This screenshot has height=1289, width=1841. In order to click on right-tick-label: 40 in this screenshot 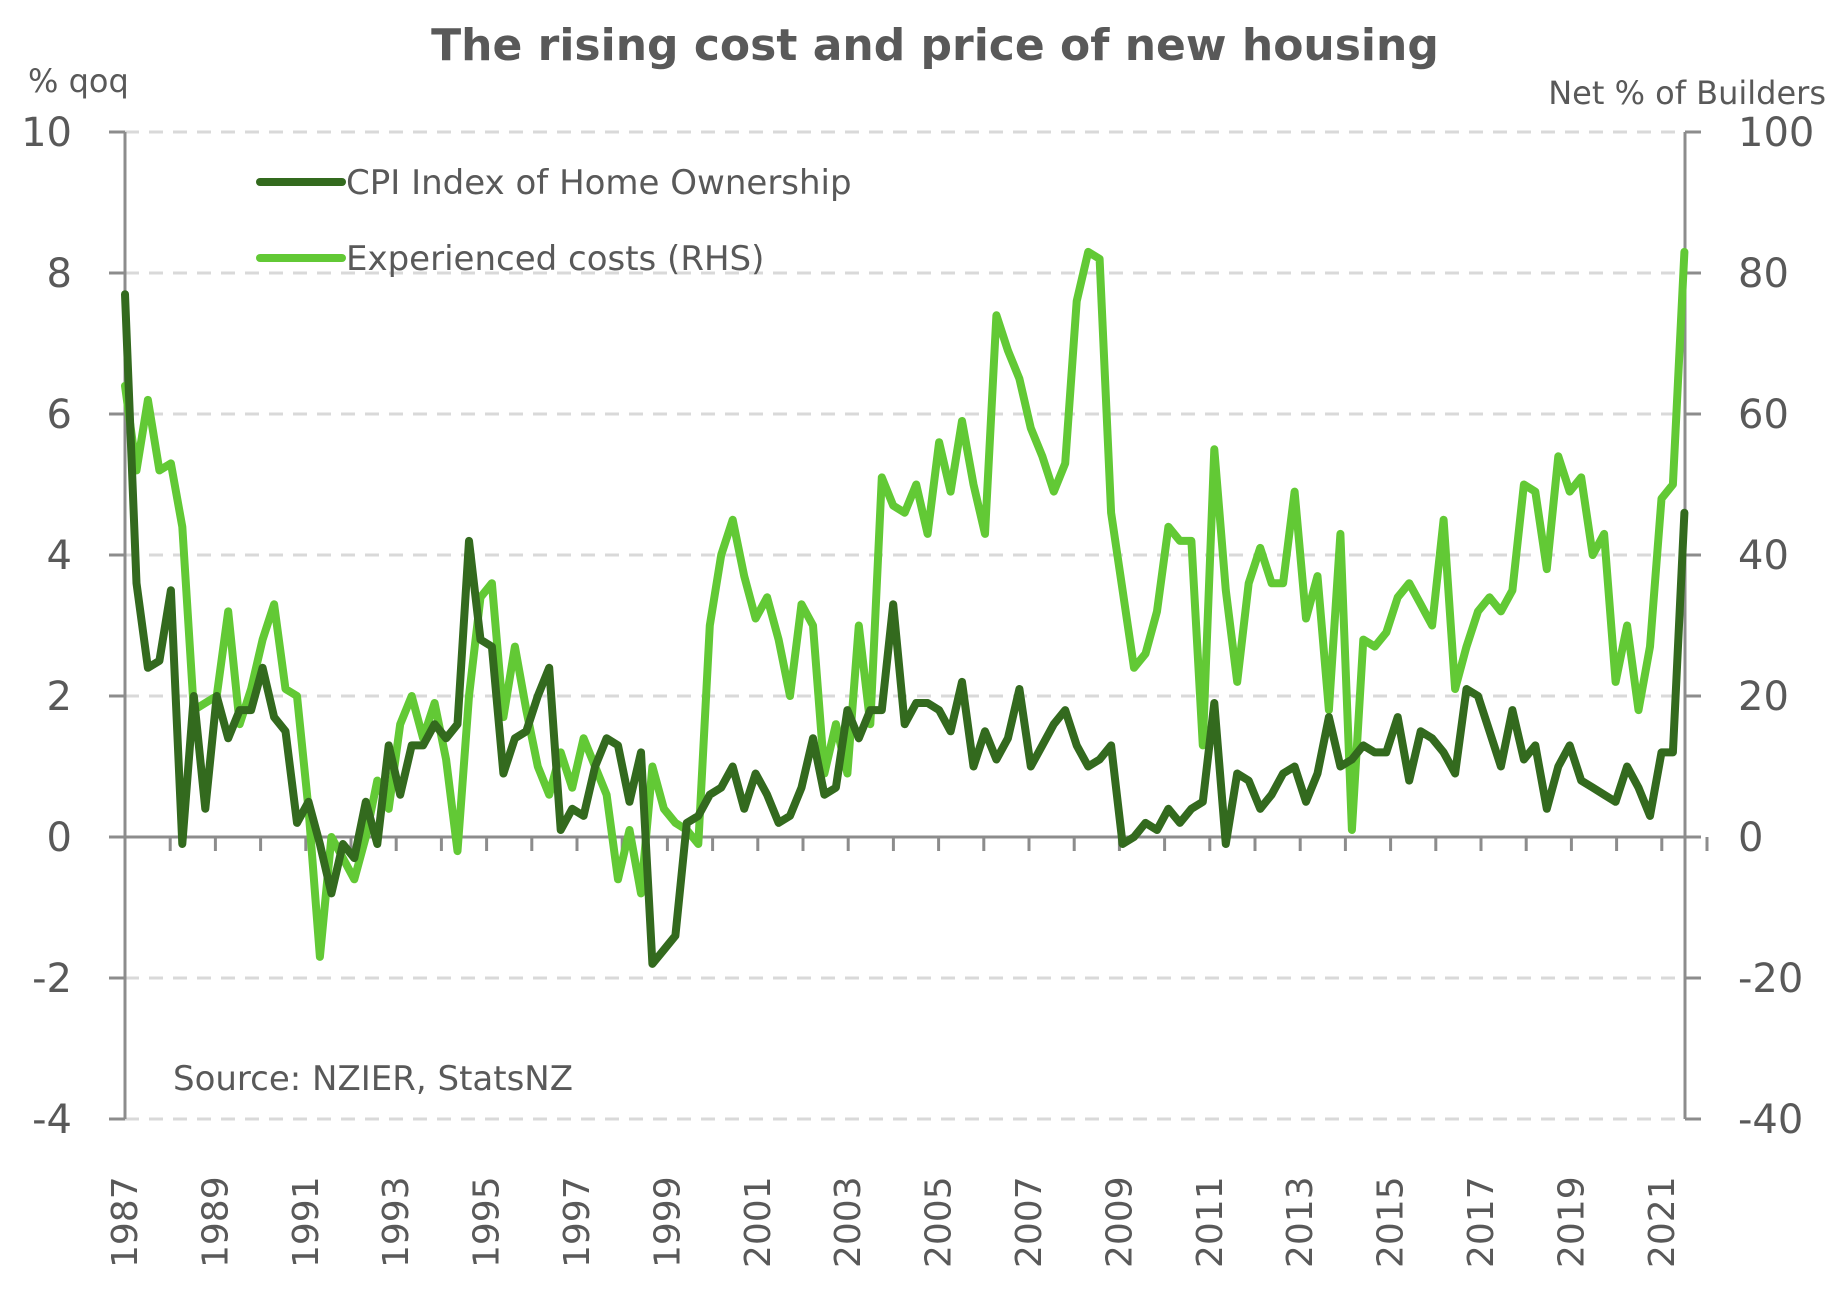, I will do `click(1763, 556)`.